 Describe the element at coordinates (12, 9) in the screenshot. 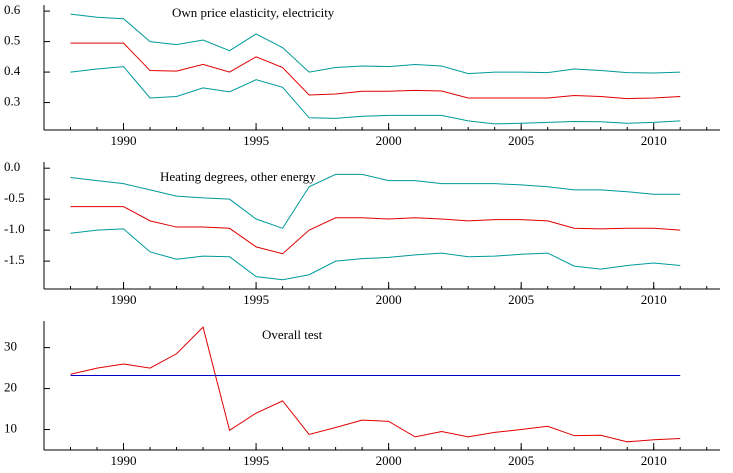

I see `y-tick-label: 0.6` at that location.